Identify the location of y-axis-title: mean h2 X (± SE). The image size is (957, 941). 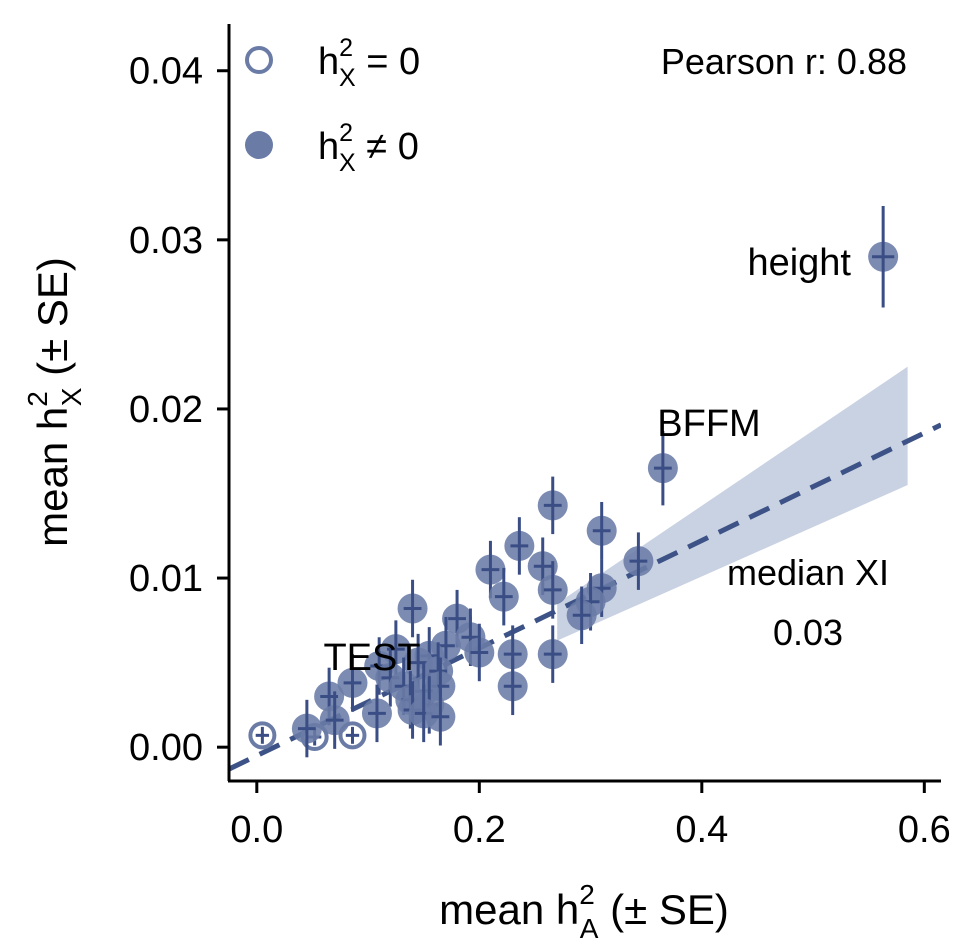
(54, 402).